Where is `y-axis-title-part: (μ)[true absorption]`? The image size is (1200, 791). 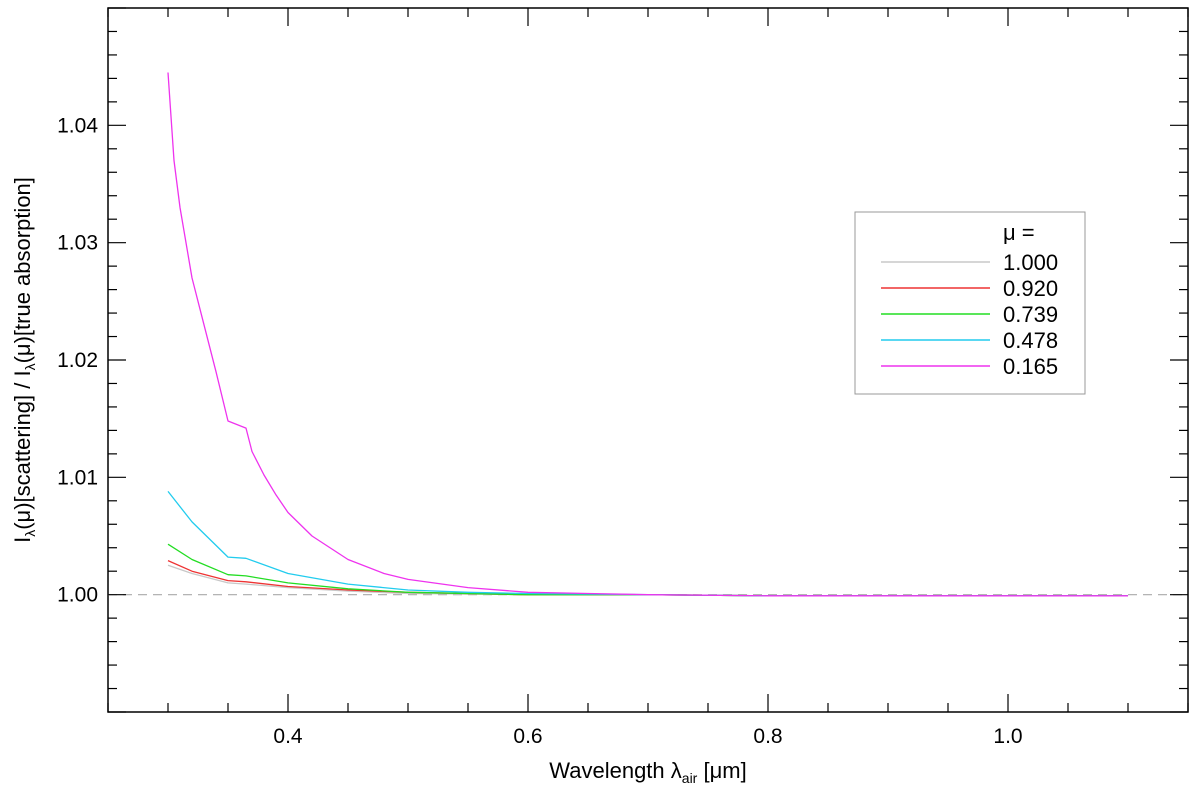
y-axis-title-part: (μ)[true absorption] is located at coordinates (22, 270).